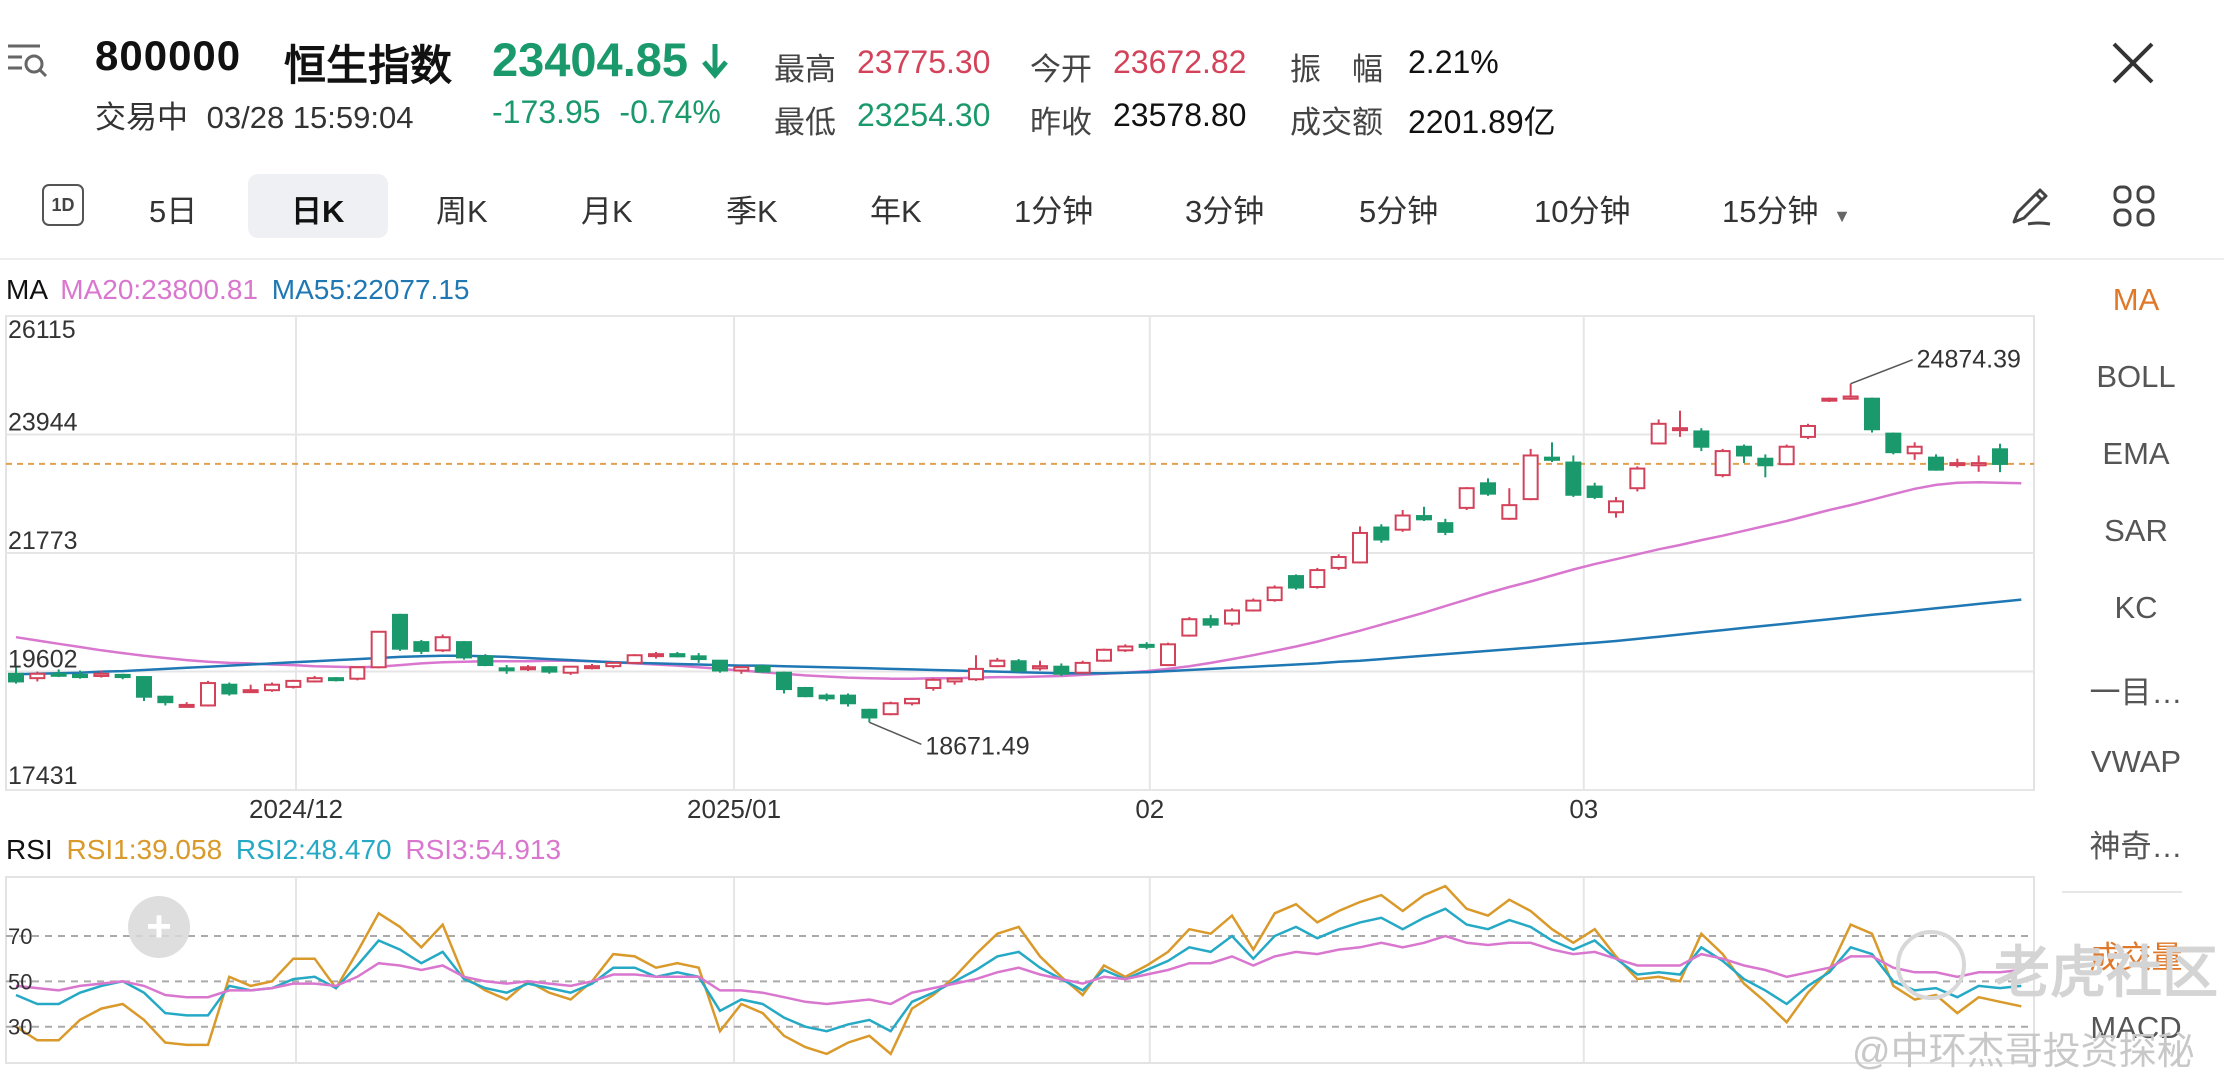  Describe the element at coordinates (43, 423) in the screenshot. I see `y-tick-label: 23944` at that location.